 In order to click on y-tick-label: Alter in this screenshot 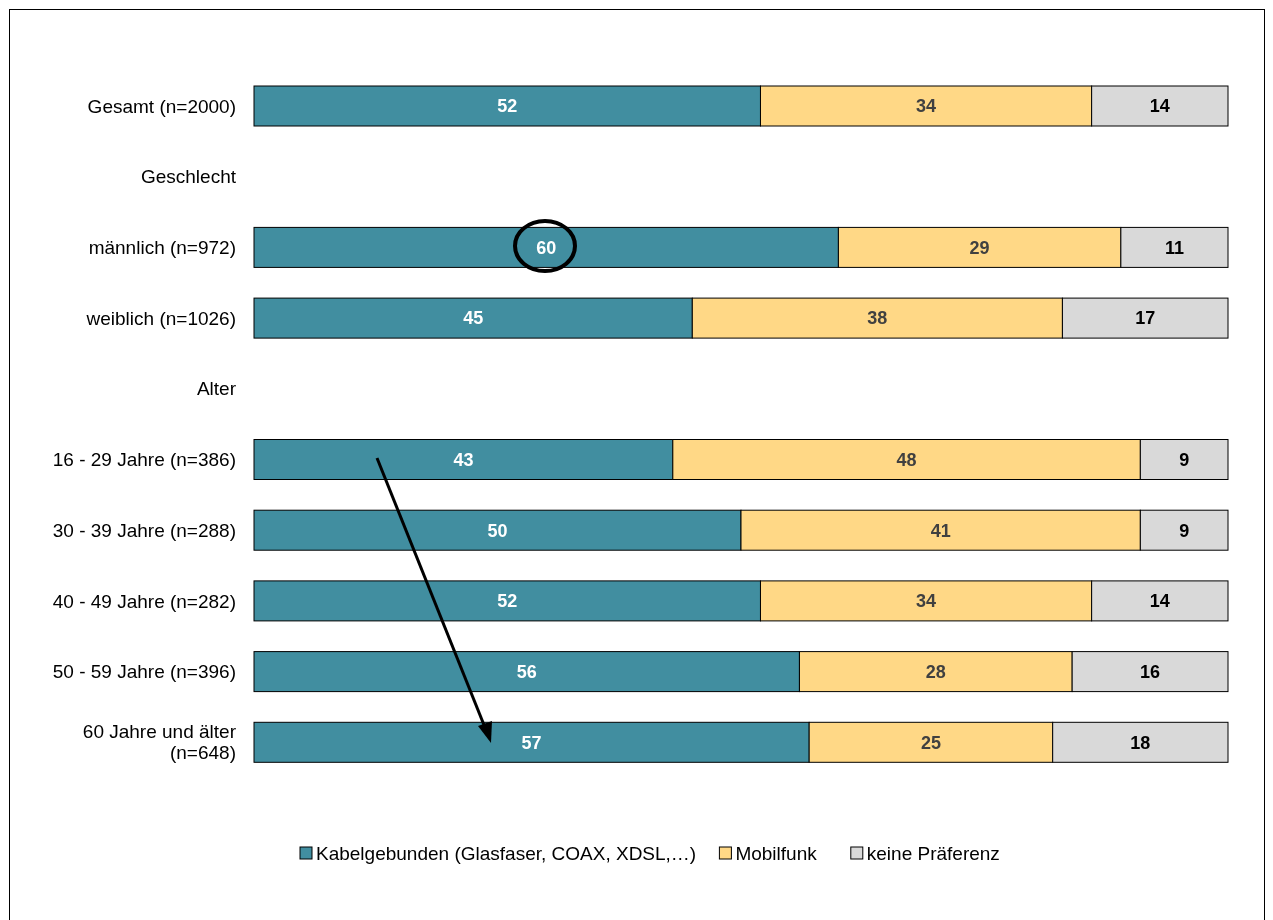, I will do `click(216, 389)`.